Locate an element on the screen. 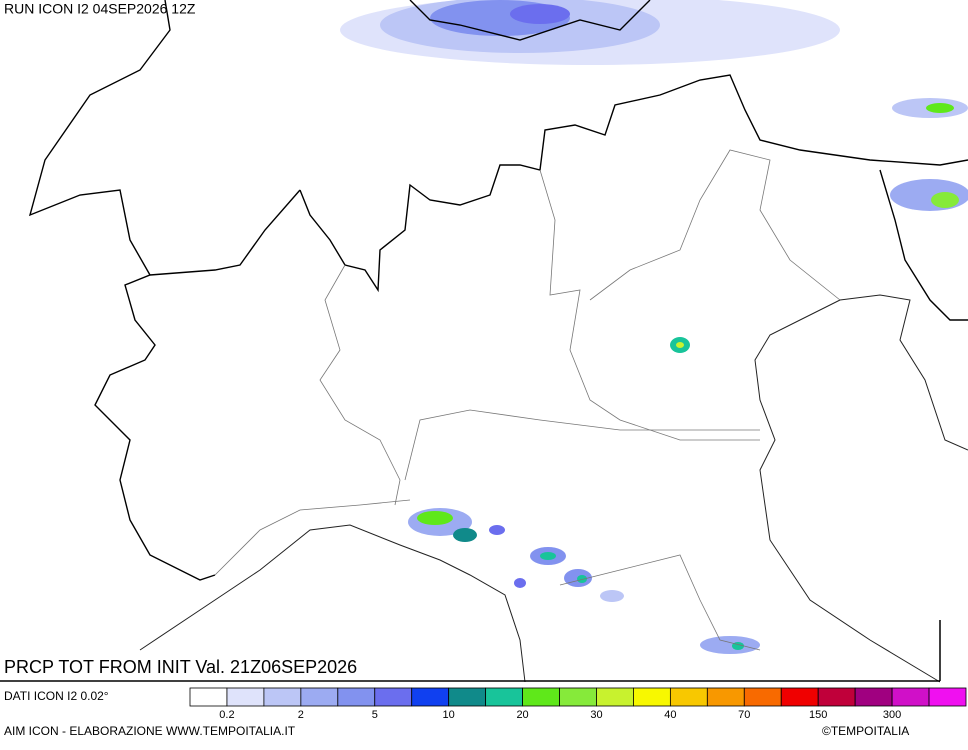 This screenshot has height=750, width=968. run-label: RUN ICON I2 04SEP2026 12Z is located at coordinates (100, 9).